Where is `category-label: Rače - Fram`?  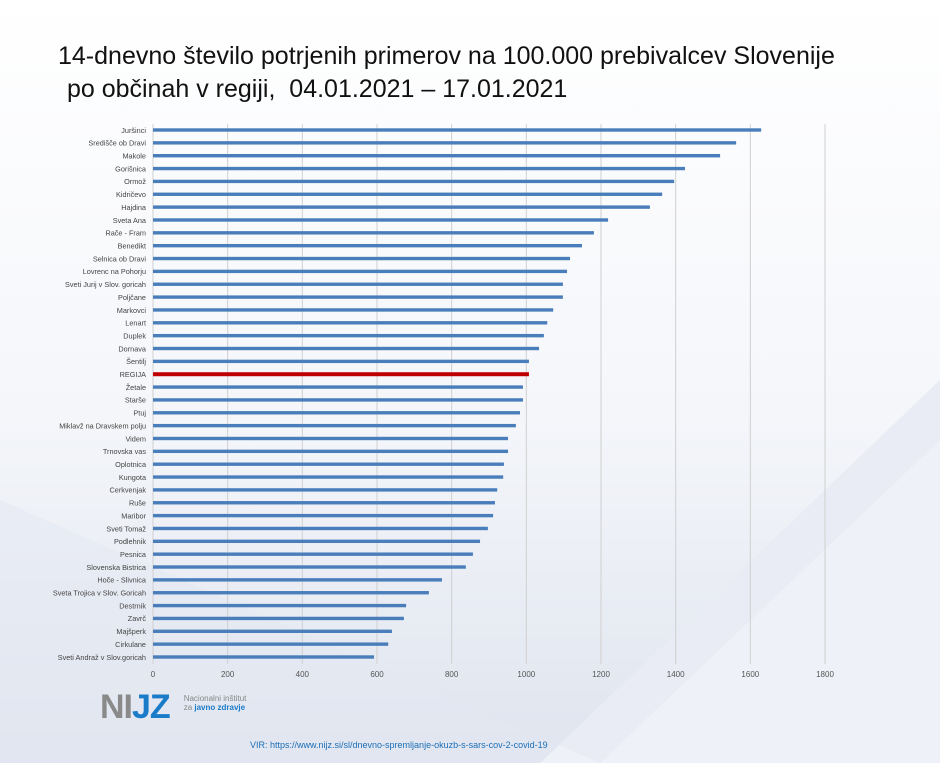
category-label: Rače - Fram is located at coordinates (125, 233).